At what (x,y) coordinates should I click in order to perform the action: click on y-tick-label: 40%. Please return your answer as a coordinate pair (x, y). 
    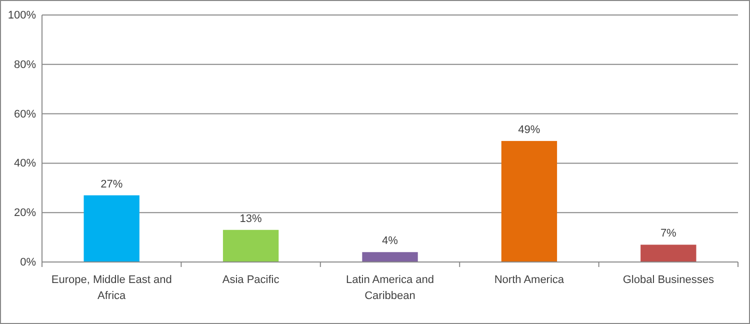
    Looking at the image, I should click on (25, 164).